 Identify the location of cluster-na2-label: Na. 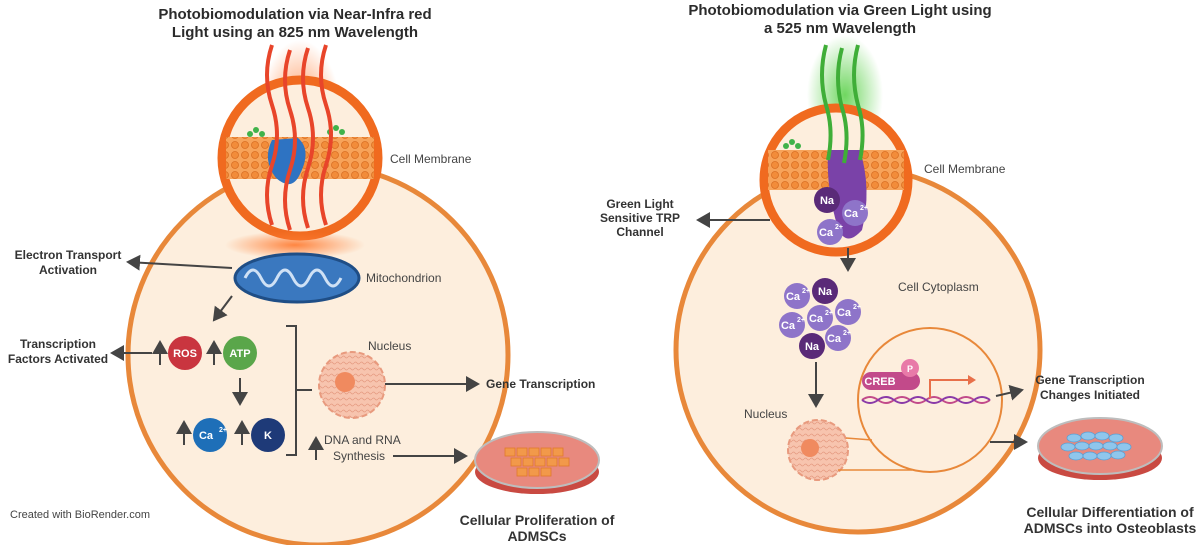
(812, 347).